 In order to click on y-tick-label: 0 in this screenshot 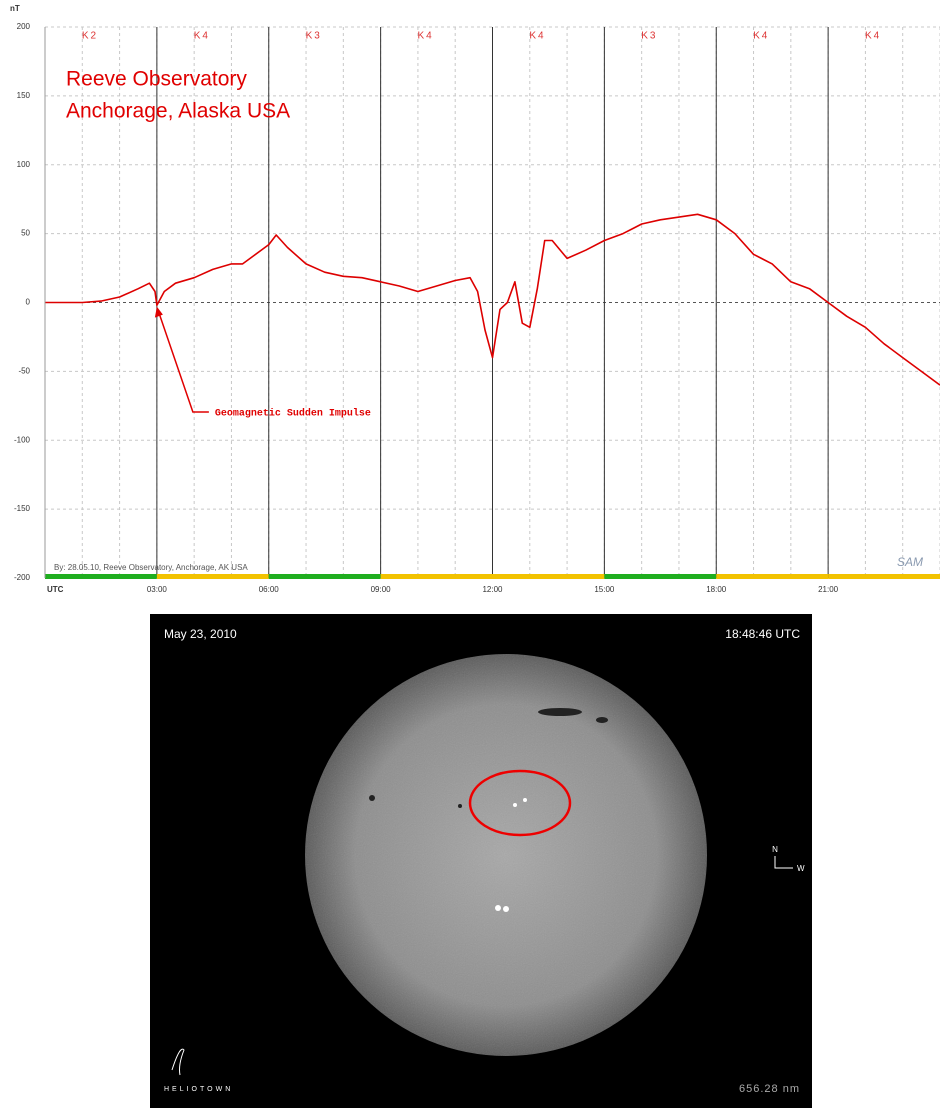, I will do `click(28, 302)`.